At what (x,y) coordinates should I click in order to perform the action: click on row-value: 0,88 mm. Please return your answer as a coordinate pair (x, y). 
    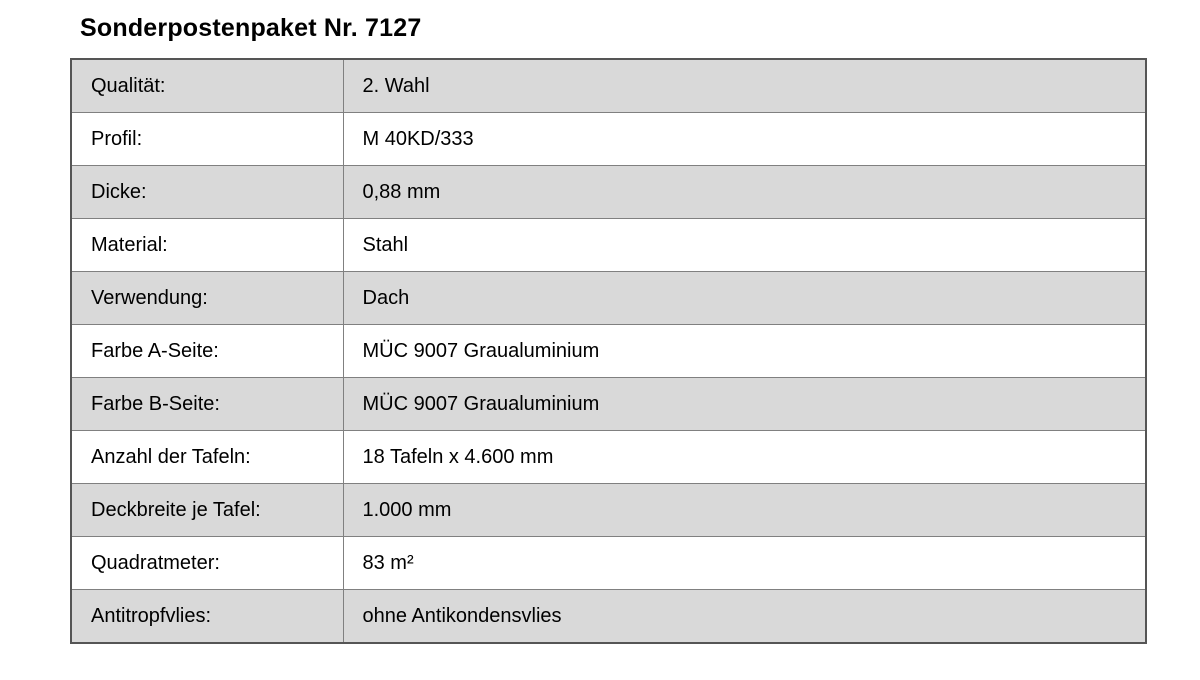
    Looking at the image, I should click on (744, 192).